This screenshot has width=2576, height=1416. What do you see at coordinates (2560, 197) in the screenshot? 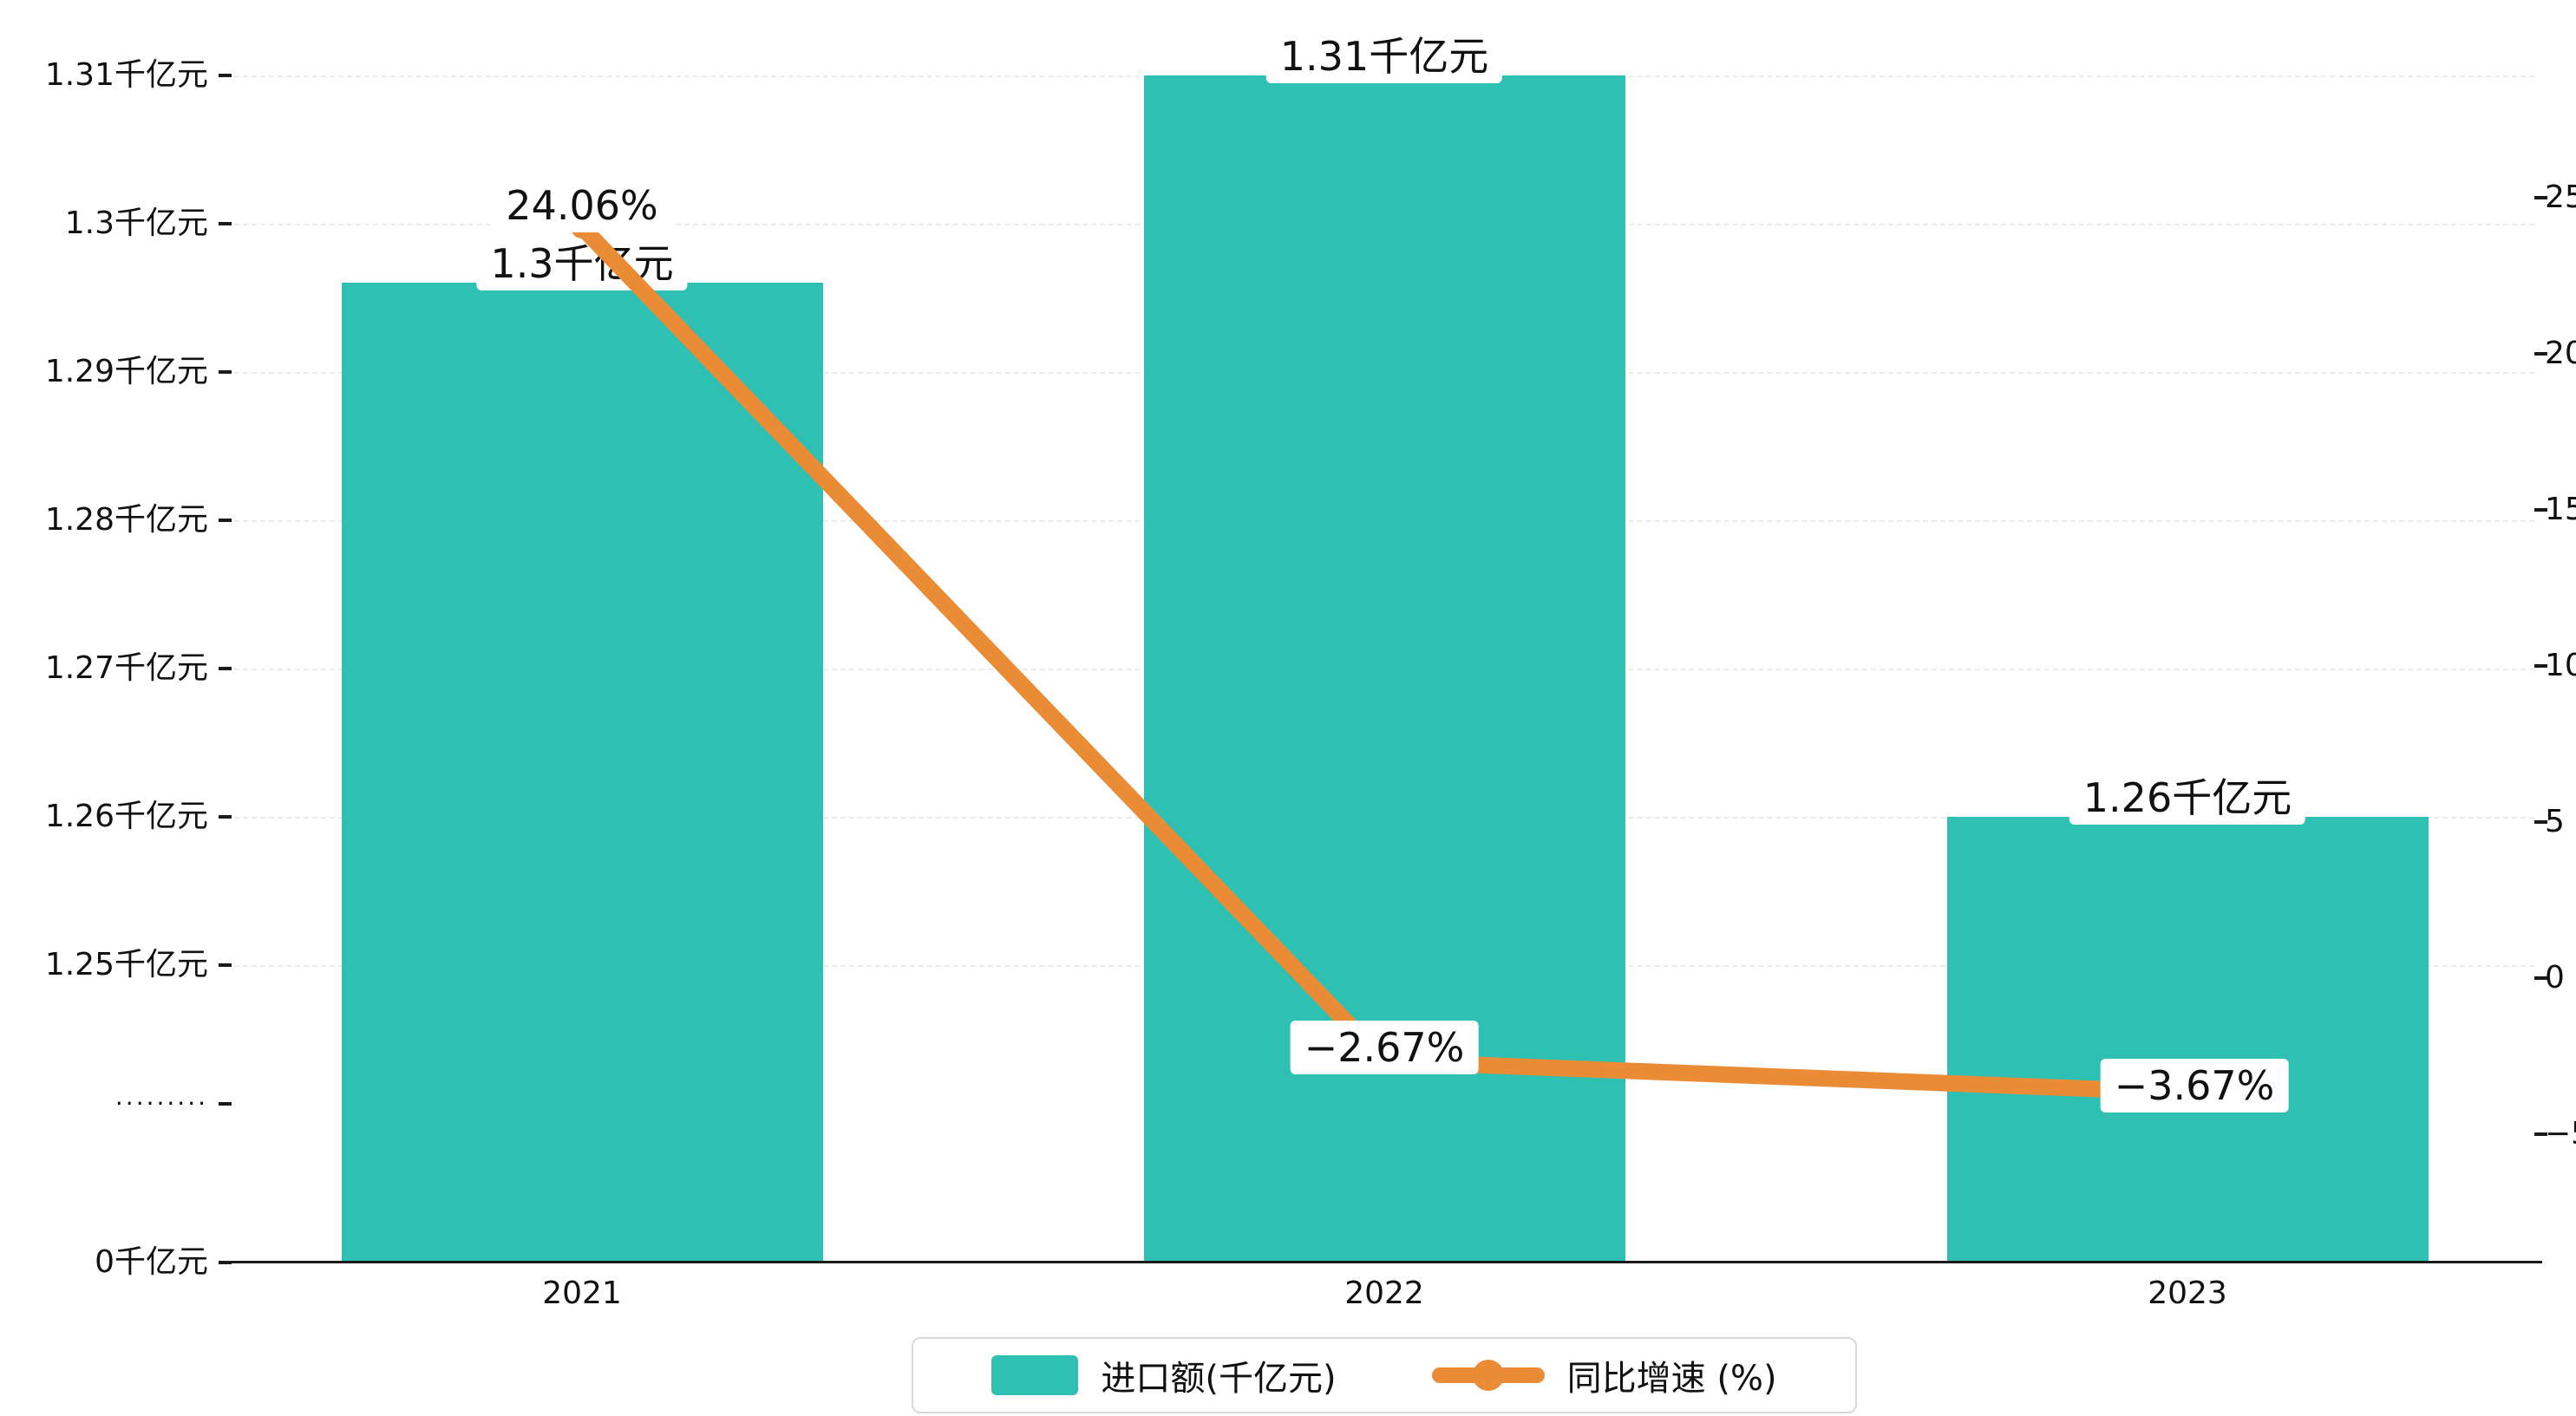
I see `right-axis-tick-label: 25` at bounding box center [2560, 197].